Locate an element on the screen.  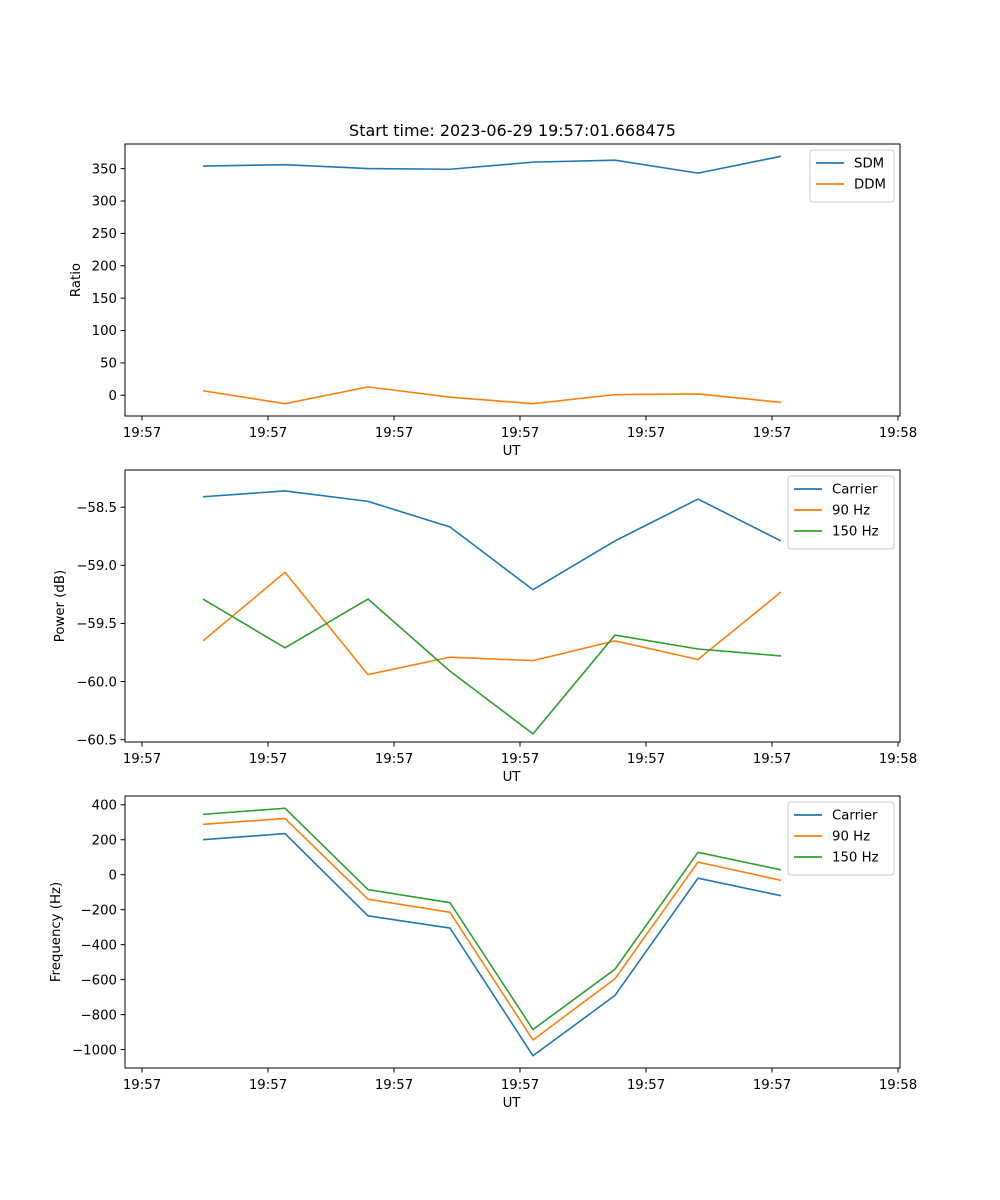
legend-entry: SDM is located at coordinates (869, 164).